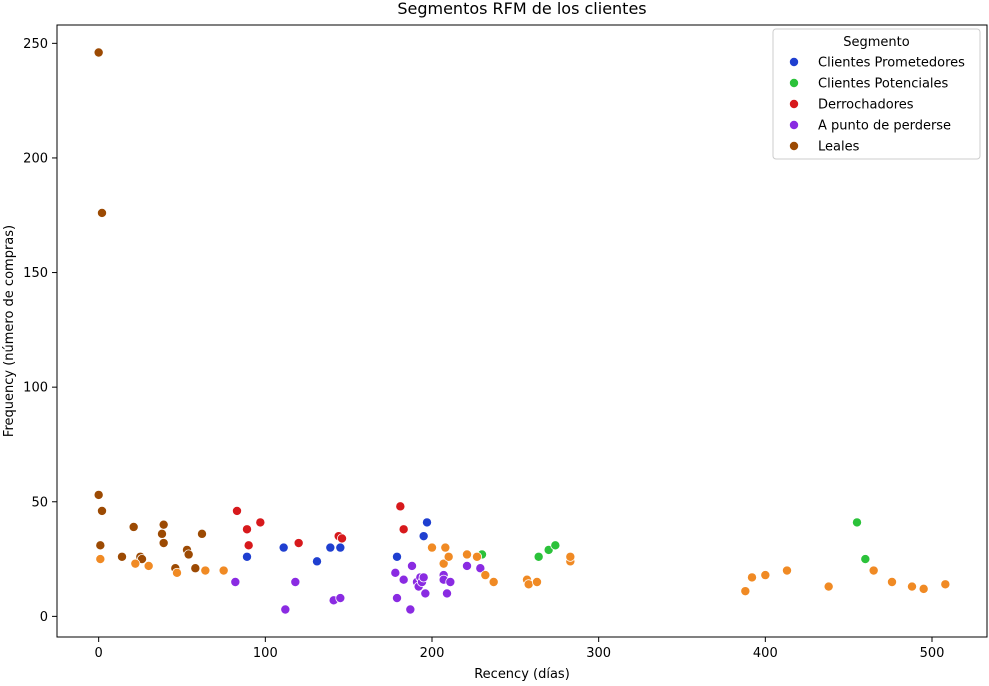 The height and width of the screenshot is (686, 989). I want to click on legend-title: Segmento, so click(876, 42).